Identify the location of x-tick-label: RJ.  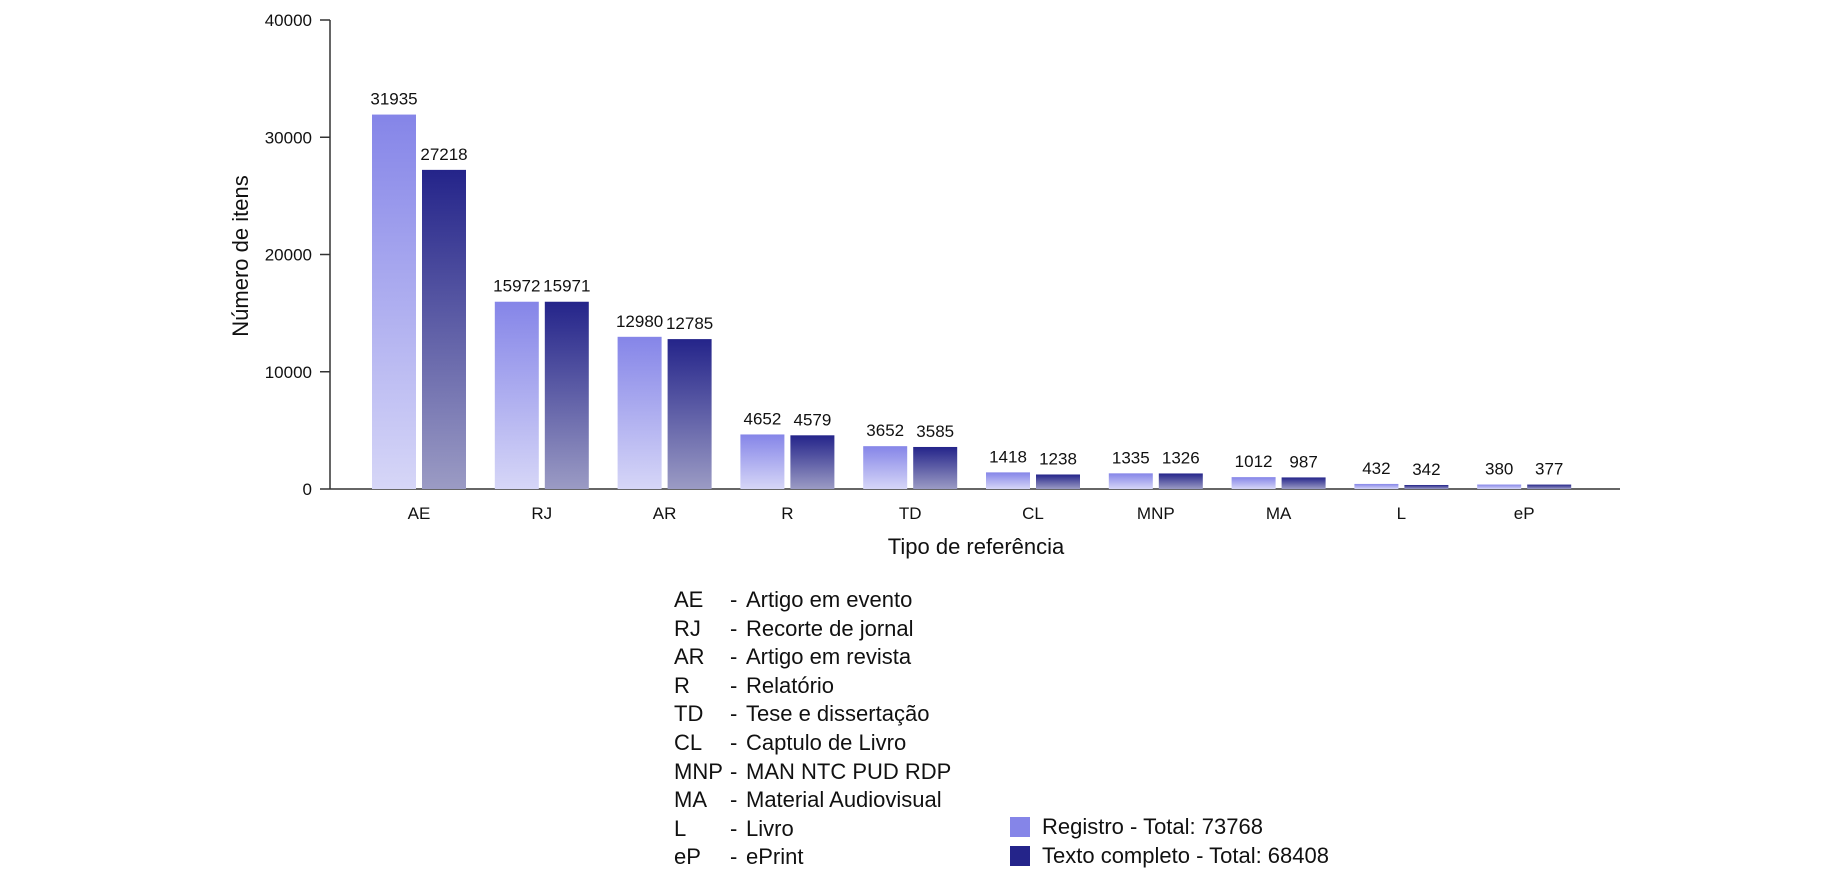
(541, 513).